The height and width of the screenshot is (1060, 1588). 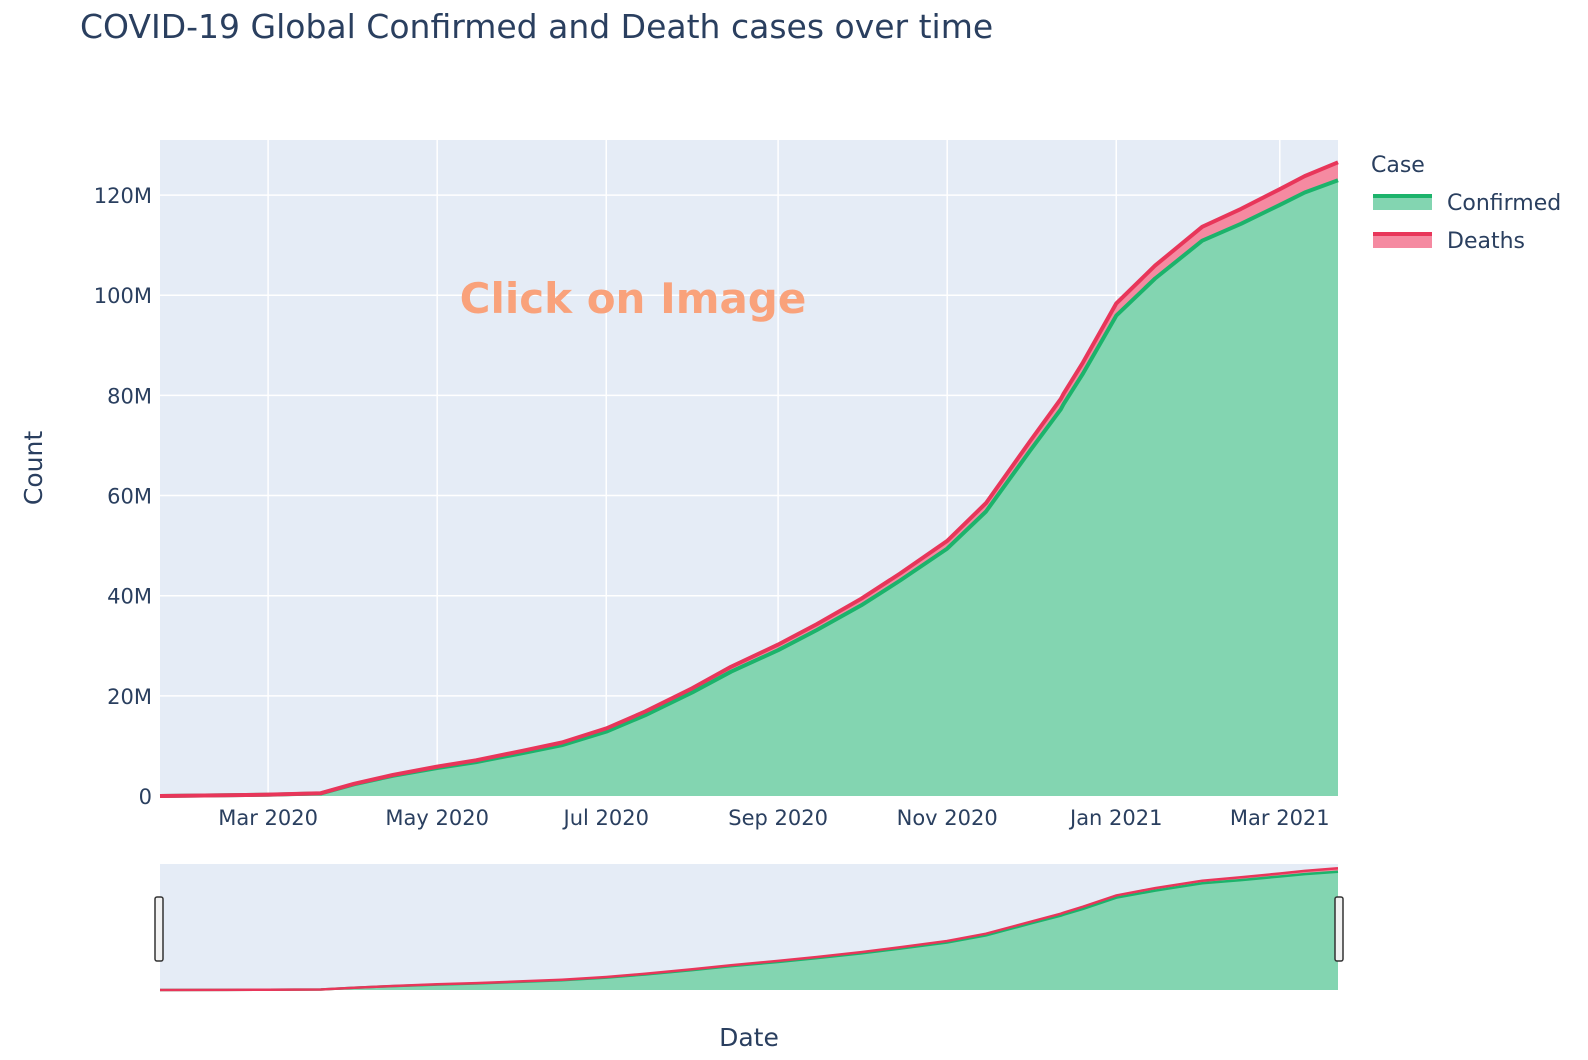 What do you see at coordinates (129, 497) in the screenshot?
I see `y-tick-label: 60M` at bounding box center [129, 497].